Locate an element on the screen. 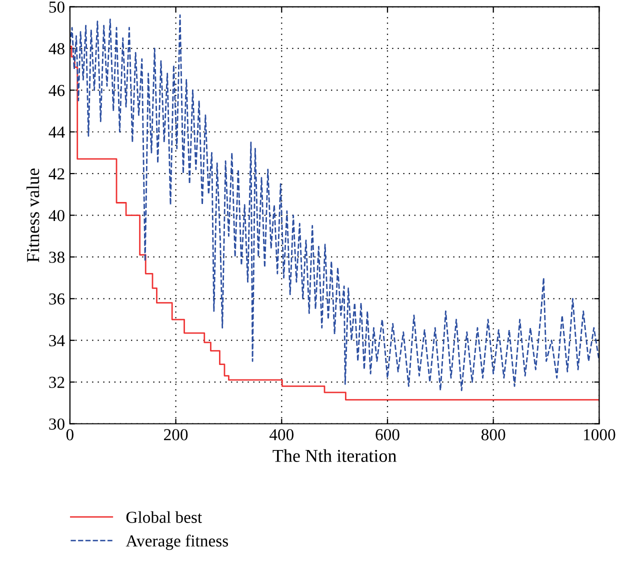 This screenshot has width=619, height=565. y-tick-label: 48 is located at coordinates (56, 48).